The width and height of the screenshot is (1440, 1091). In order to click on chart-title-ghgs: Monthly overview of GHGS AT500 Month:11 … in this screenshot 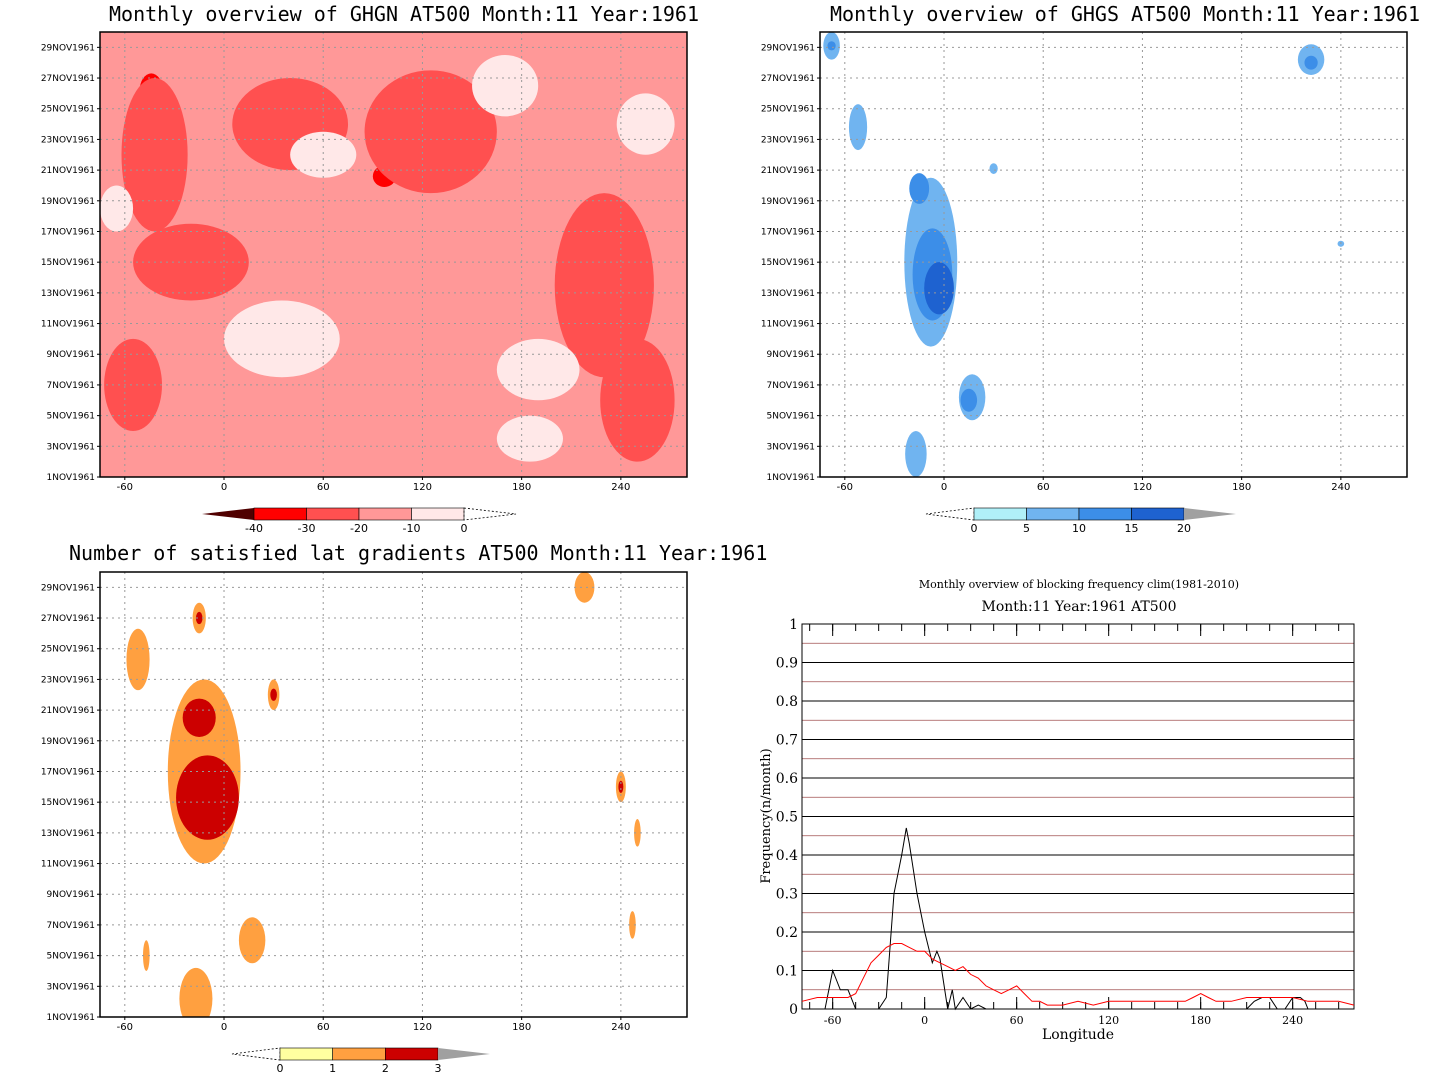, I will do `click(1125, 14)`.